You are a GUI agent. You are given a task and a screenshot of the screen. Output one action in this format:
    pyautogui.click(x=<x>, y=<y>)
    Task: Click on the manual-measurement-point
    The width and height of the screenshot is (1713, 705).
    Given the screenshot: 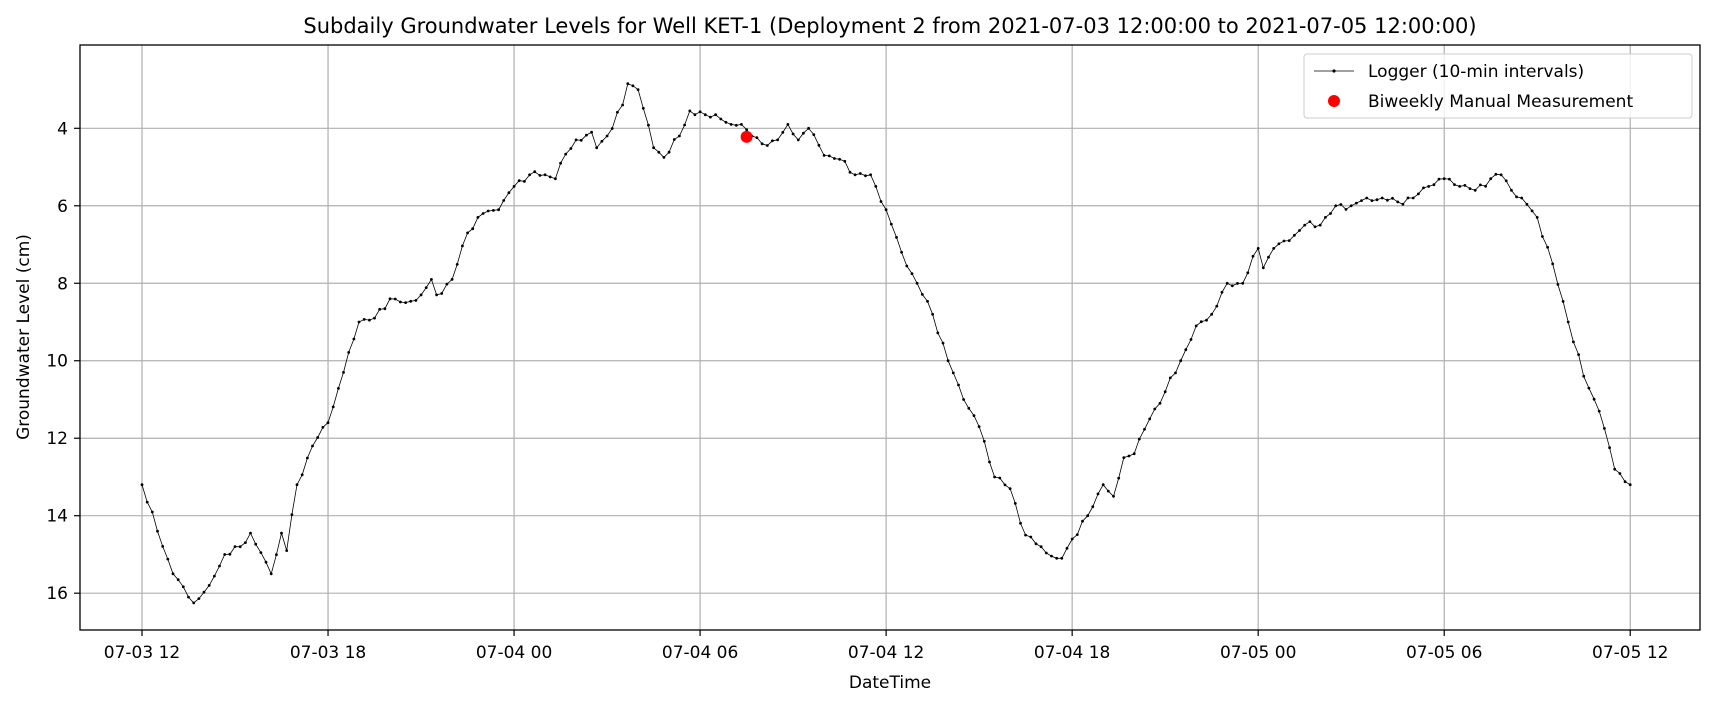 What is the action you would take?
    pyautogui.click(x=746, y=136)
    